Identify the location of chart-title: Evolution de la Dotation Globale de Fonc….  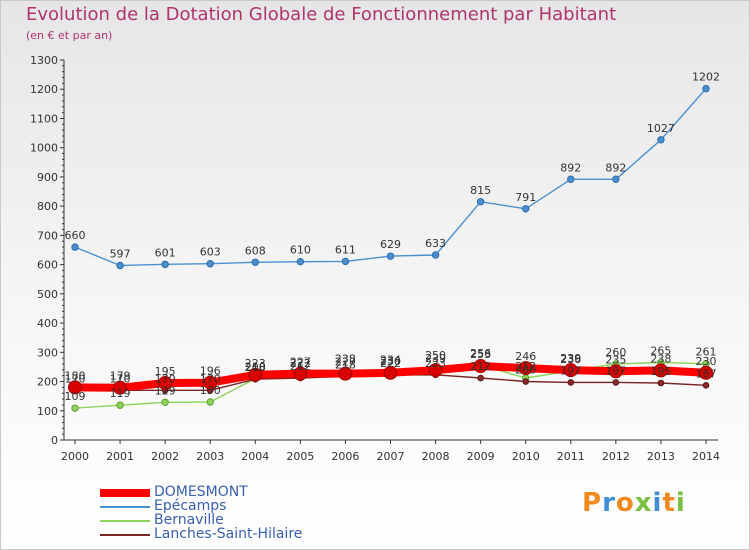
(321, 14).